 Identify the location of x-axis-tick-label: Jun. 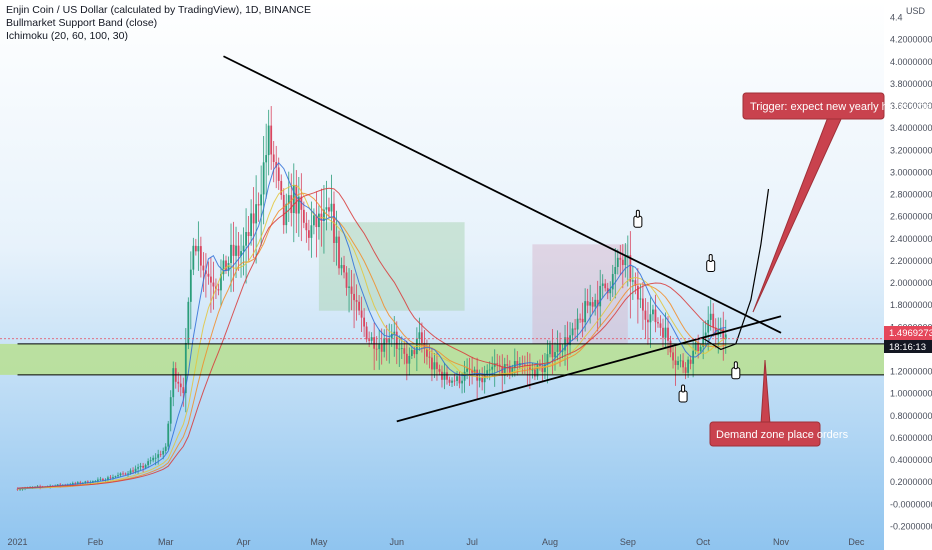
(397, 542).